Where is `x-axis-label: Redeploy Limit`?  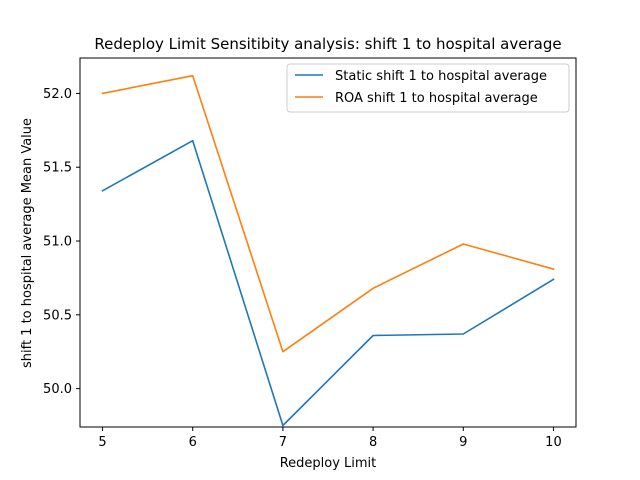 x-axis-label: Redeploy Limit is located at coordinates (328, 463).